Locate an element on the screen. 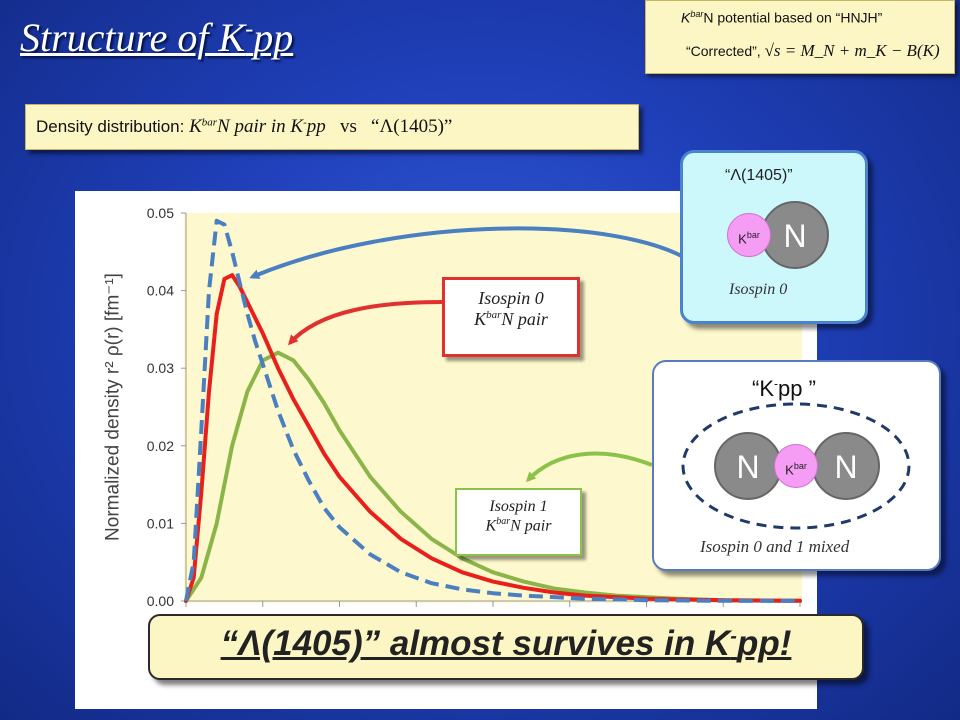  arrow-isospin0-to-curve is located at coordinates (365, 323).